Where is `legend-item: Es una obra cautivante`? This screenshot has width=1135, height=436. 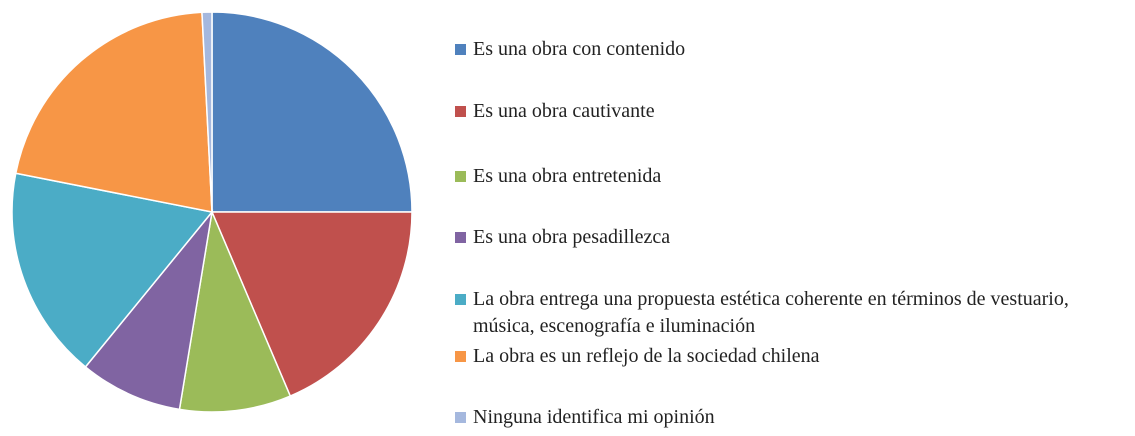
legend-item: Es una obra cautivante is located at coordinates (792, 111).